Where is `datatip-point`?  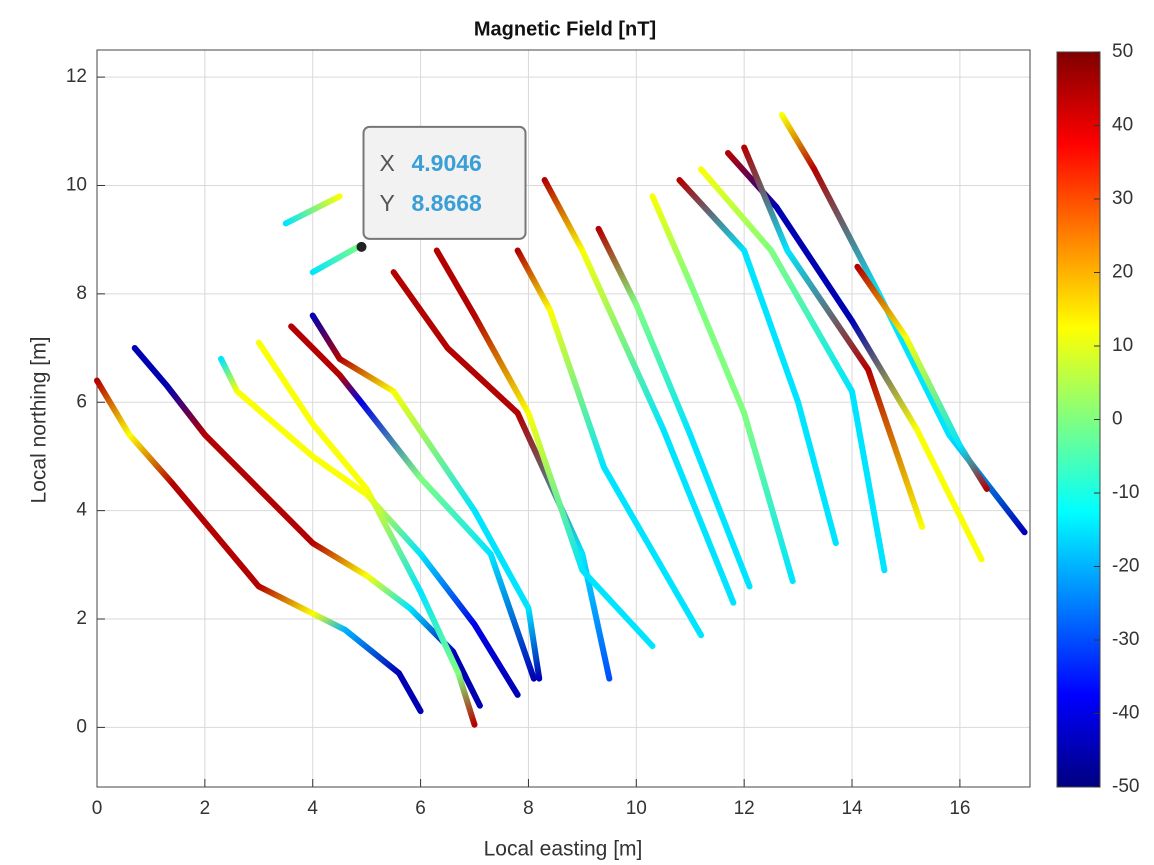
datatip-point is located at coordinates (361, 246).